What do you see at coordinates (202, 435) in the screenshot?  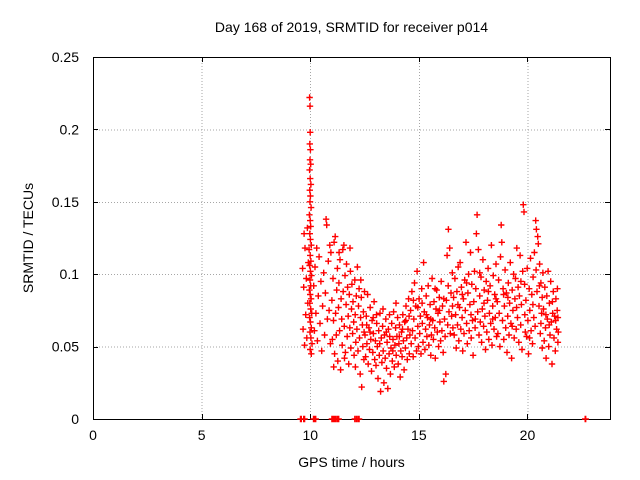 I see `x-tick-label: 5` at bounding box center [202, 435].